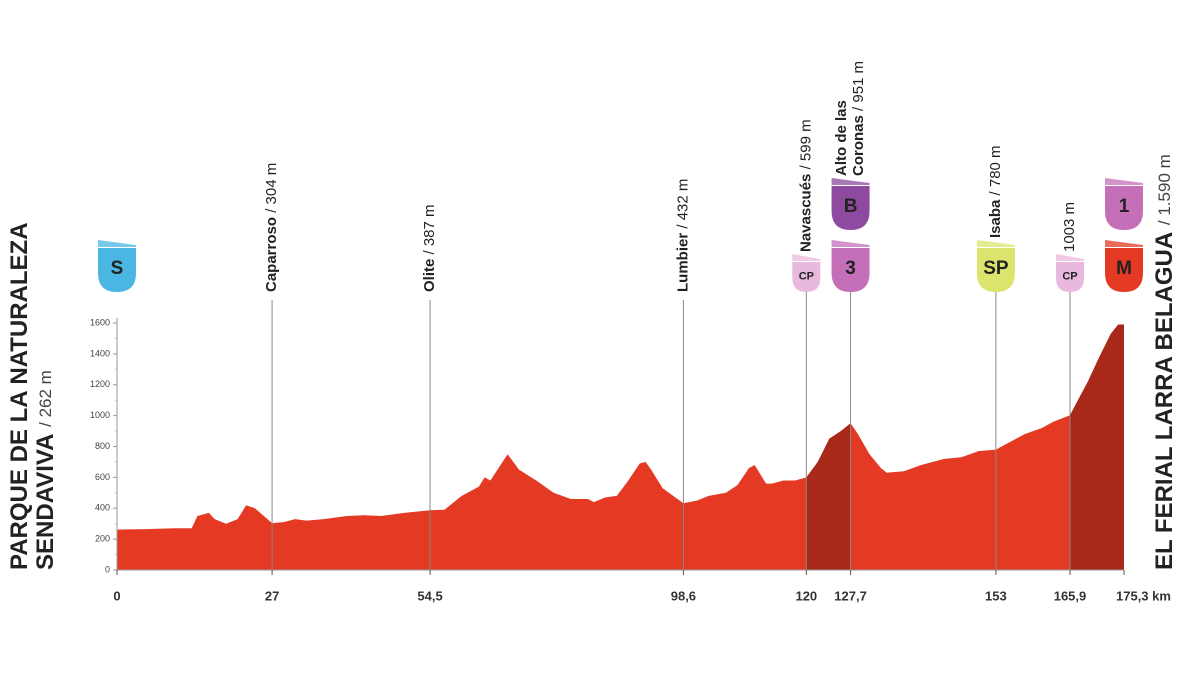 The width and height of the screenshot is (1200, 675). Describe the element at coordinates (1164, 189) in the screenshot. I see `place-elevation: / 1.590 m` at that location.